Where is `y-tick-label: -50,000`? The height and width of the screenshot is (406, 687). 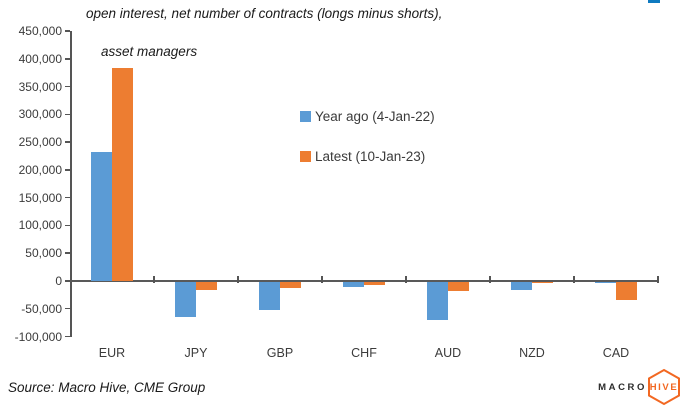
y-tick-label: -50,000 is located at coordinates (41, 308).